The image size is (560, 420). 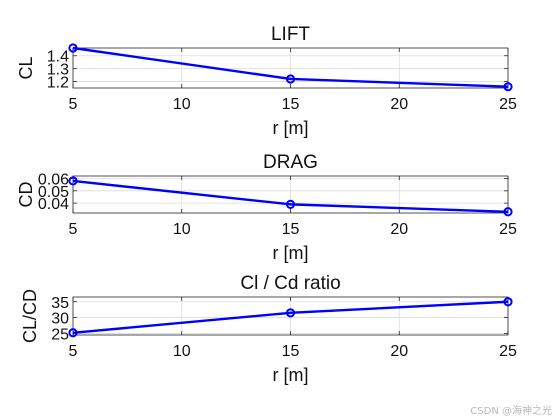 I want to click on y-tick-label: 30, so click(x=60, y=319).